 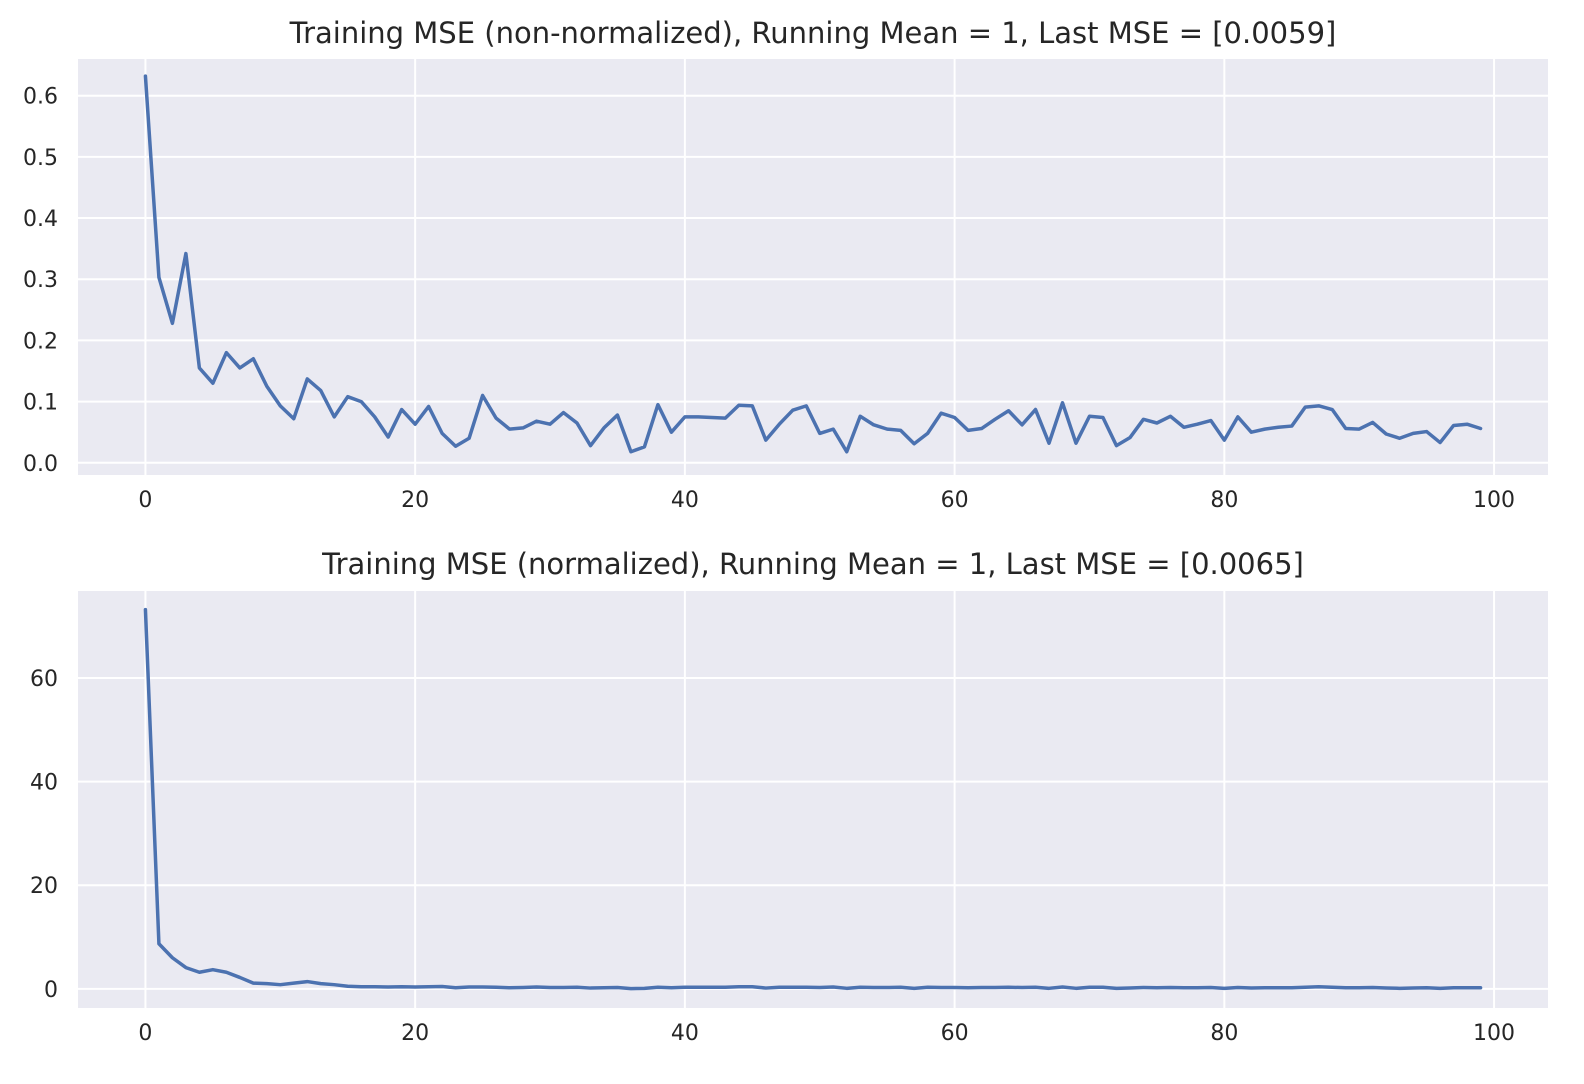 I want to click on y-tick-label: 0.5, so click(x=40, y=158).